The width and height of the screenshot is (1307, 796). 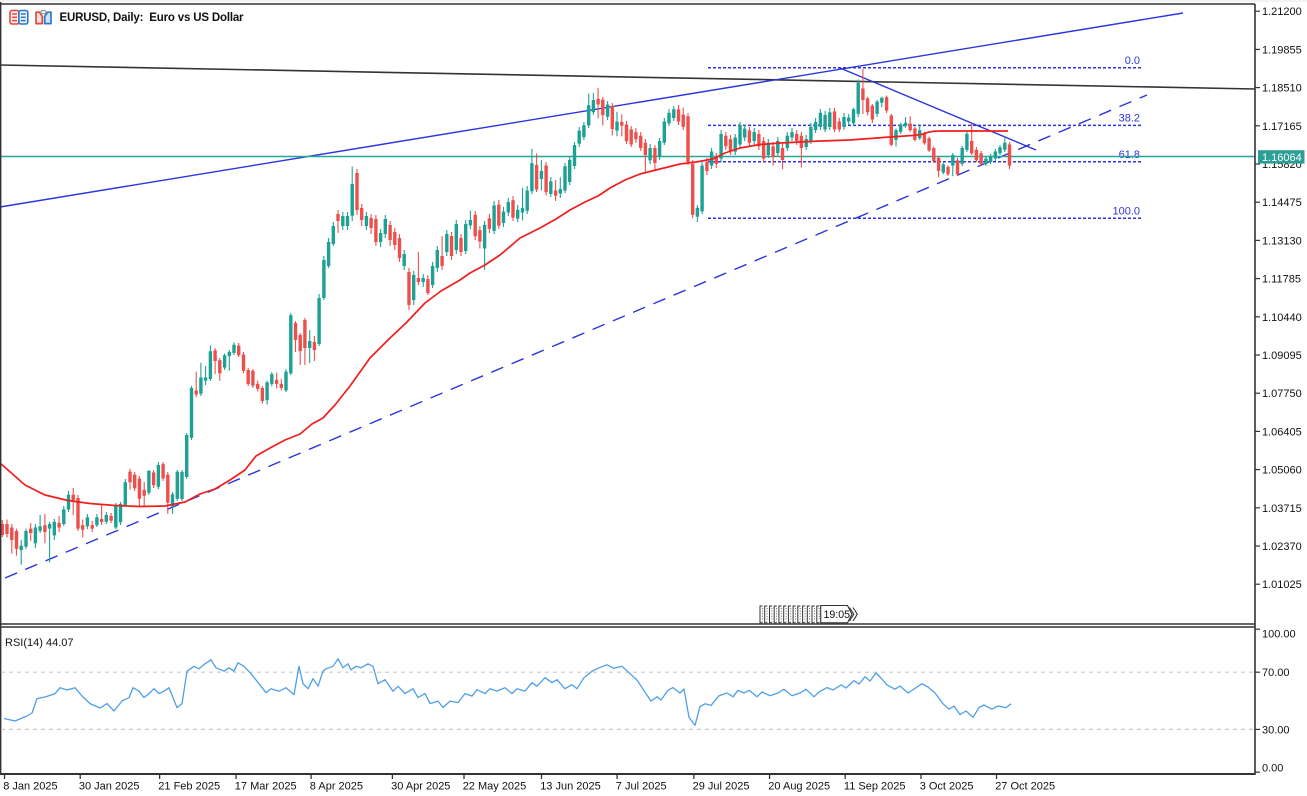 I want to click on svg-text: 1.05060, so click(x=1282, y=471).